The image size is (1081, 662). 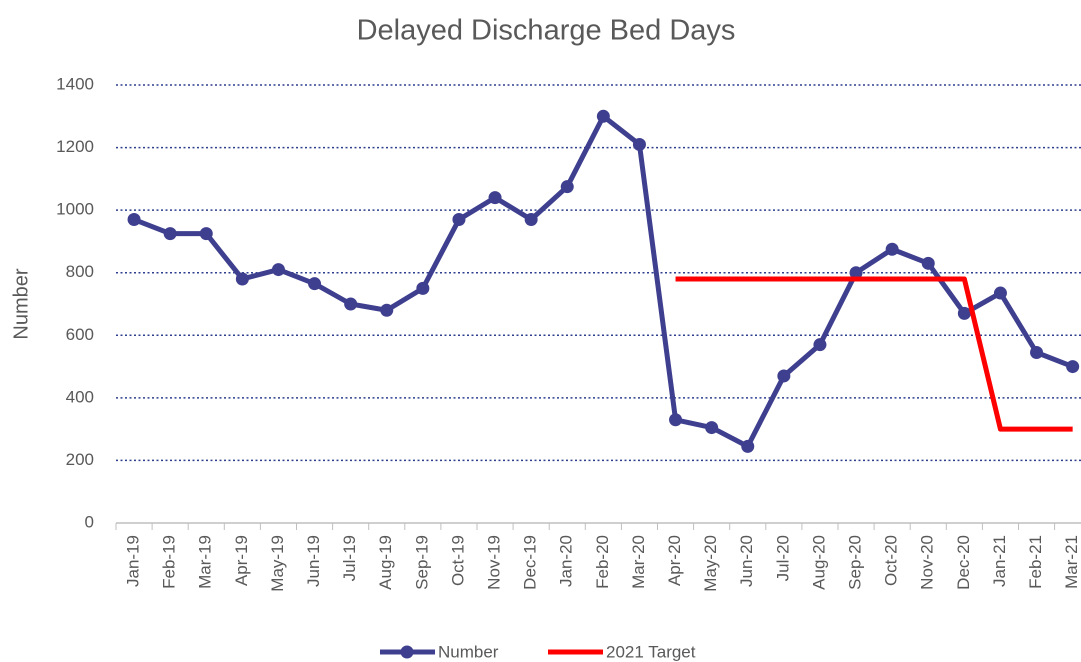 What do you see at coordinates (80, 459) in the screenshot?
I see `y-tick-label: 200` at bounding box center [80, 459].